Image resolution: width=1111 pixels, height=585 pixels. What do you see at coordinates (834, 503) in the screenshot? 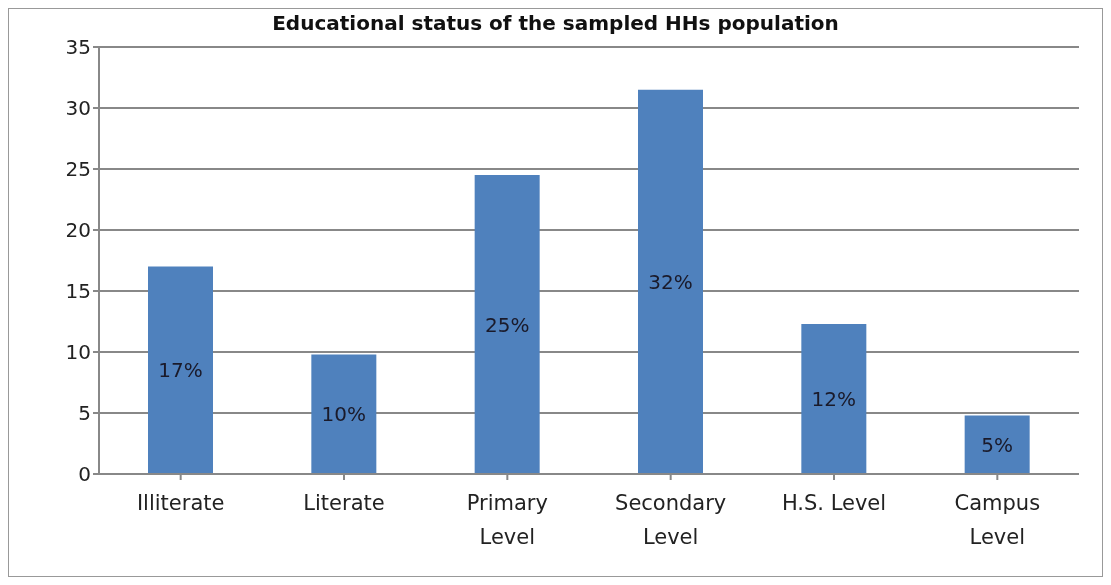
I see `x-tick-label: H.S. Level` at bounding box center [834, 503].